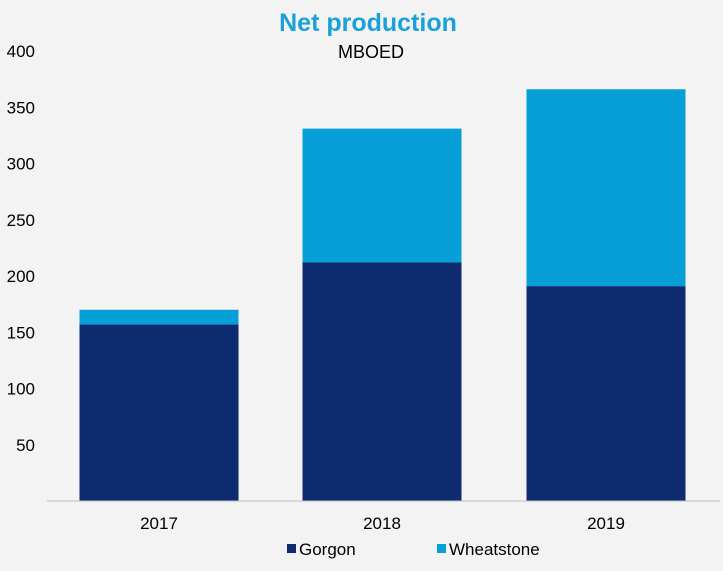 The image size is (723, 571). What do you see at coordinates (291, 548) in the screenshot?
I see `legend-swatch-gorgon` at bounding box center [291, 548].